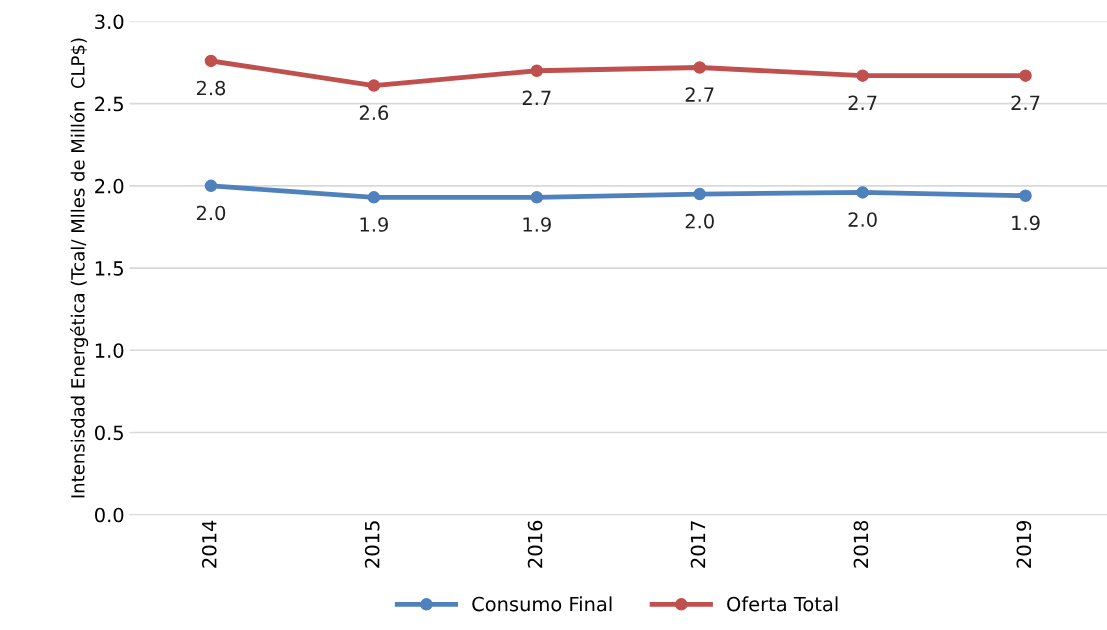 The width and height of the screenshot is (1107, 630). What do you see at coordinates (211, 88) in the screenshot?
I see `data-label: 2.8` at bounding box center [211, 88].